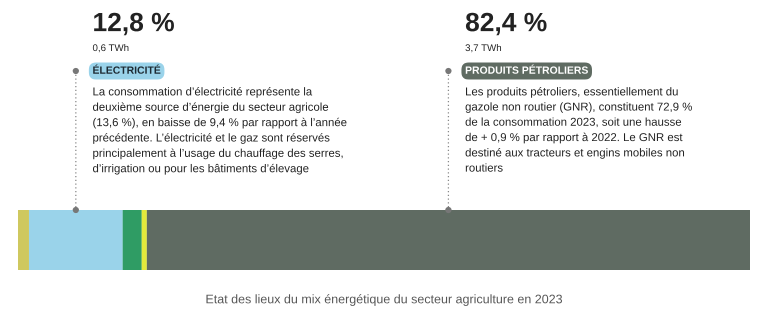 The width and height of the screenshot is (768, 322). What do you see at coordinates (110, 48) in the screenshot?
I see `text: 0,6 TWh` at bounding box center [110, 48].